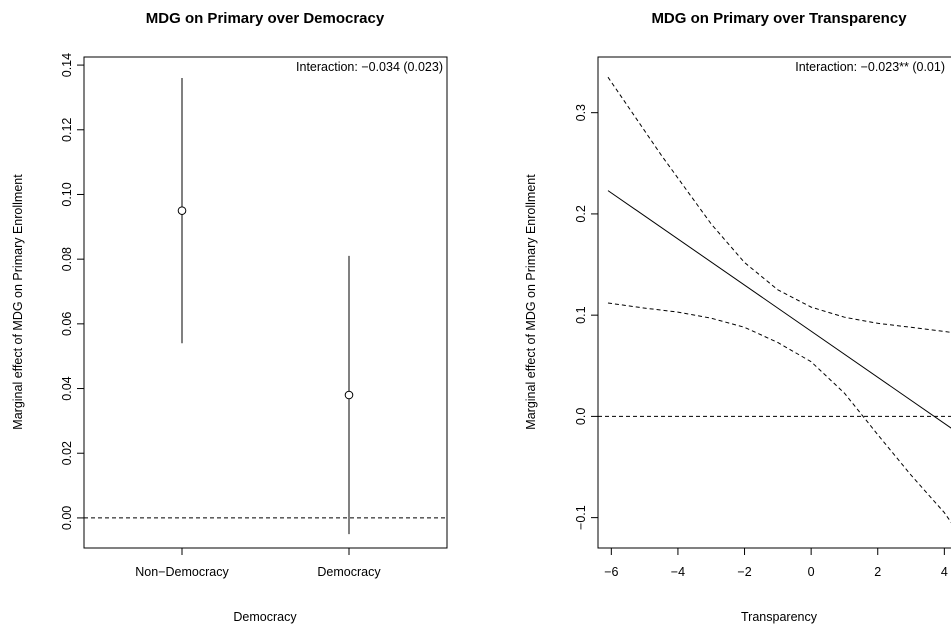 The height and width of the screenshot is (630, 951). I want to click on y-tick-label-4: 0.3, so click(581, 112).